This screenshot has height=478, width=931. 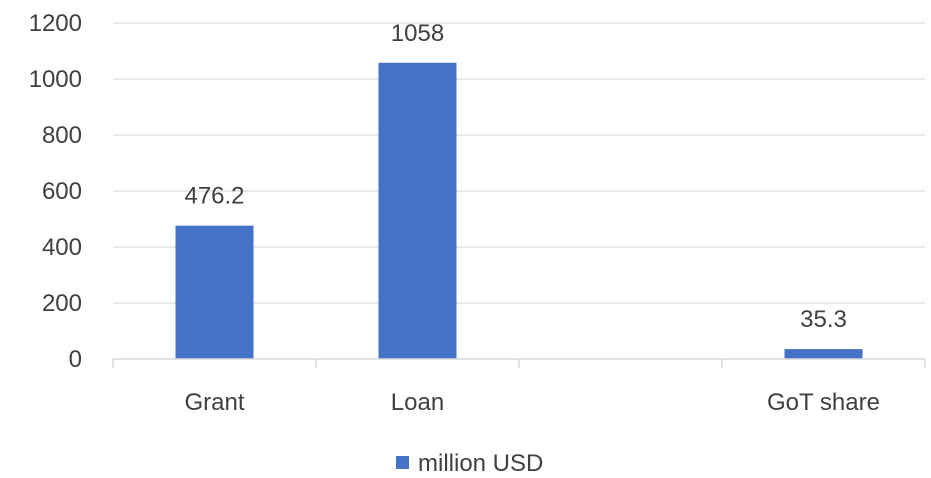 What do you see at coordinates (417, 210) in the screenshot?
I see `bar-loan` at bounding box center [417, 210].